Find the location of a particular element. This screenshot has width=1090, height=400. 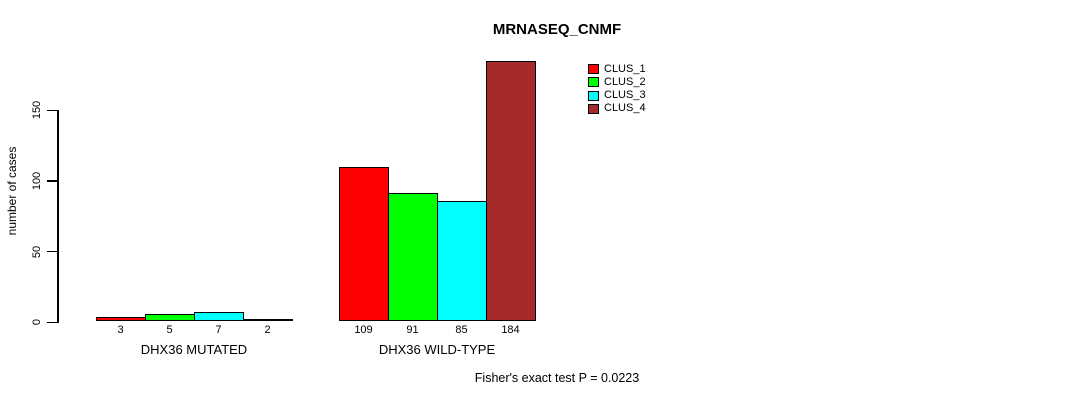

y-tick-label: 100 is located at coordinates (37, 181).